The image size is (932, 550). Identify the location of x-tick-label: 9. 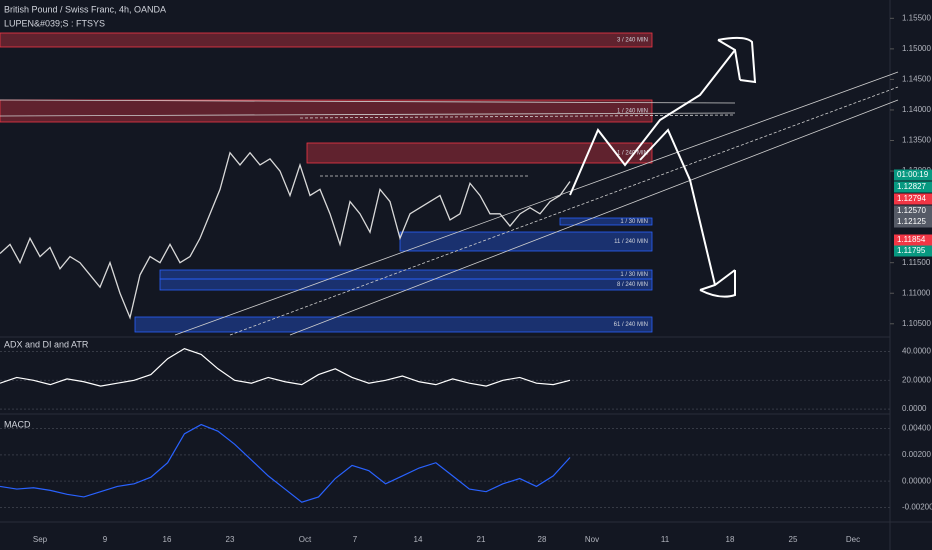
(105, 539).